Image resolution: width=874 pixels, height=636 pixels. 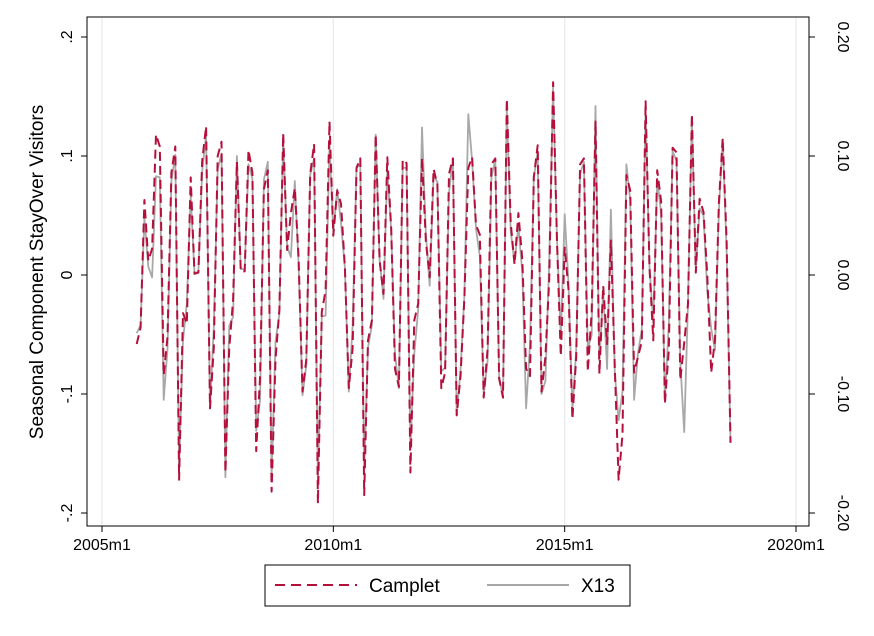 I want to click on y-tick-label-right: 0.00, so click(x=842, y=274).